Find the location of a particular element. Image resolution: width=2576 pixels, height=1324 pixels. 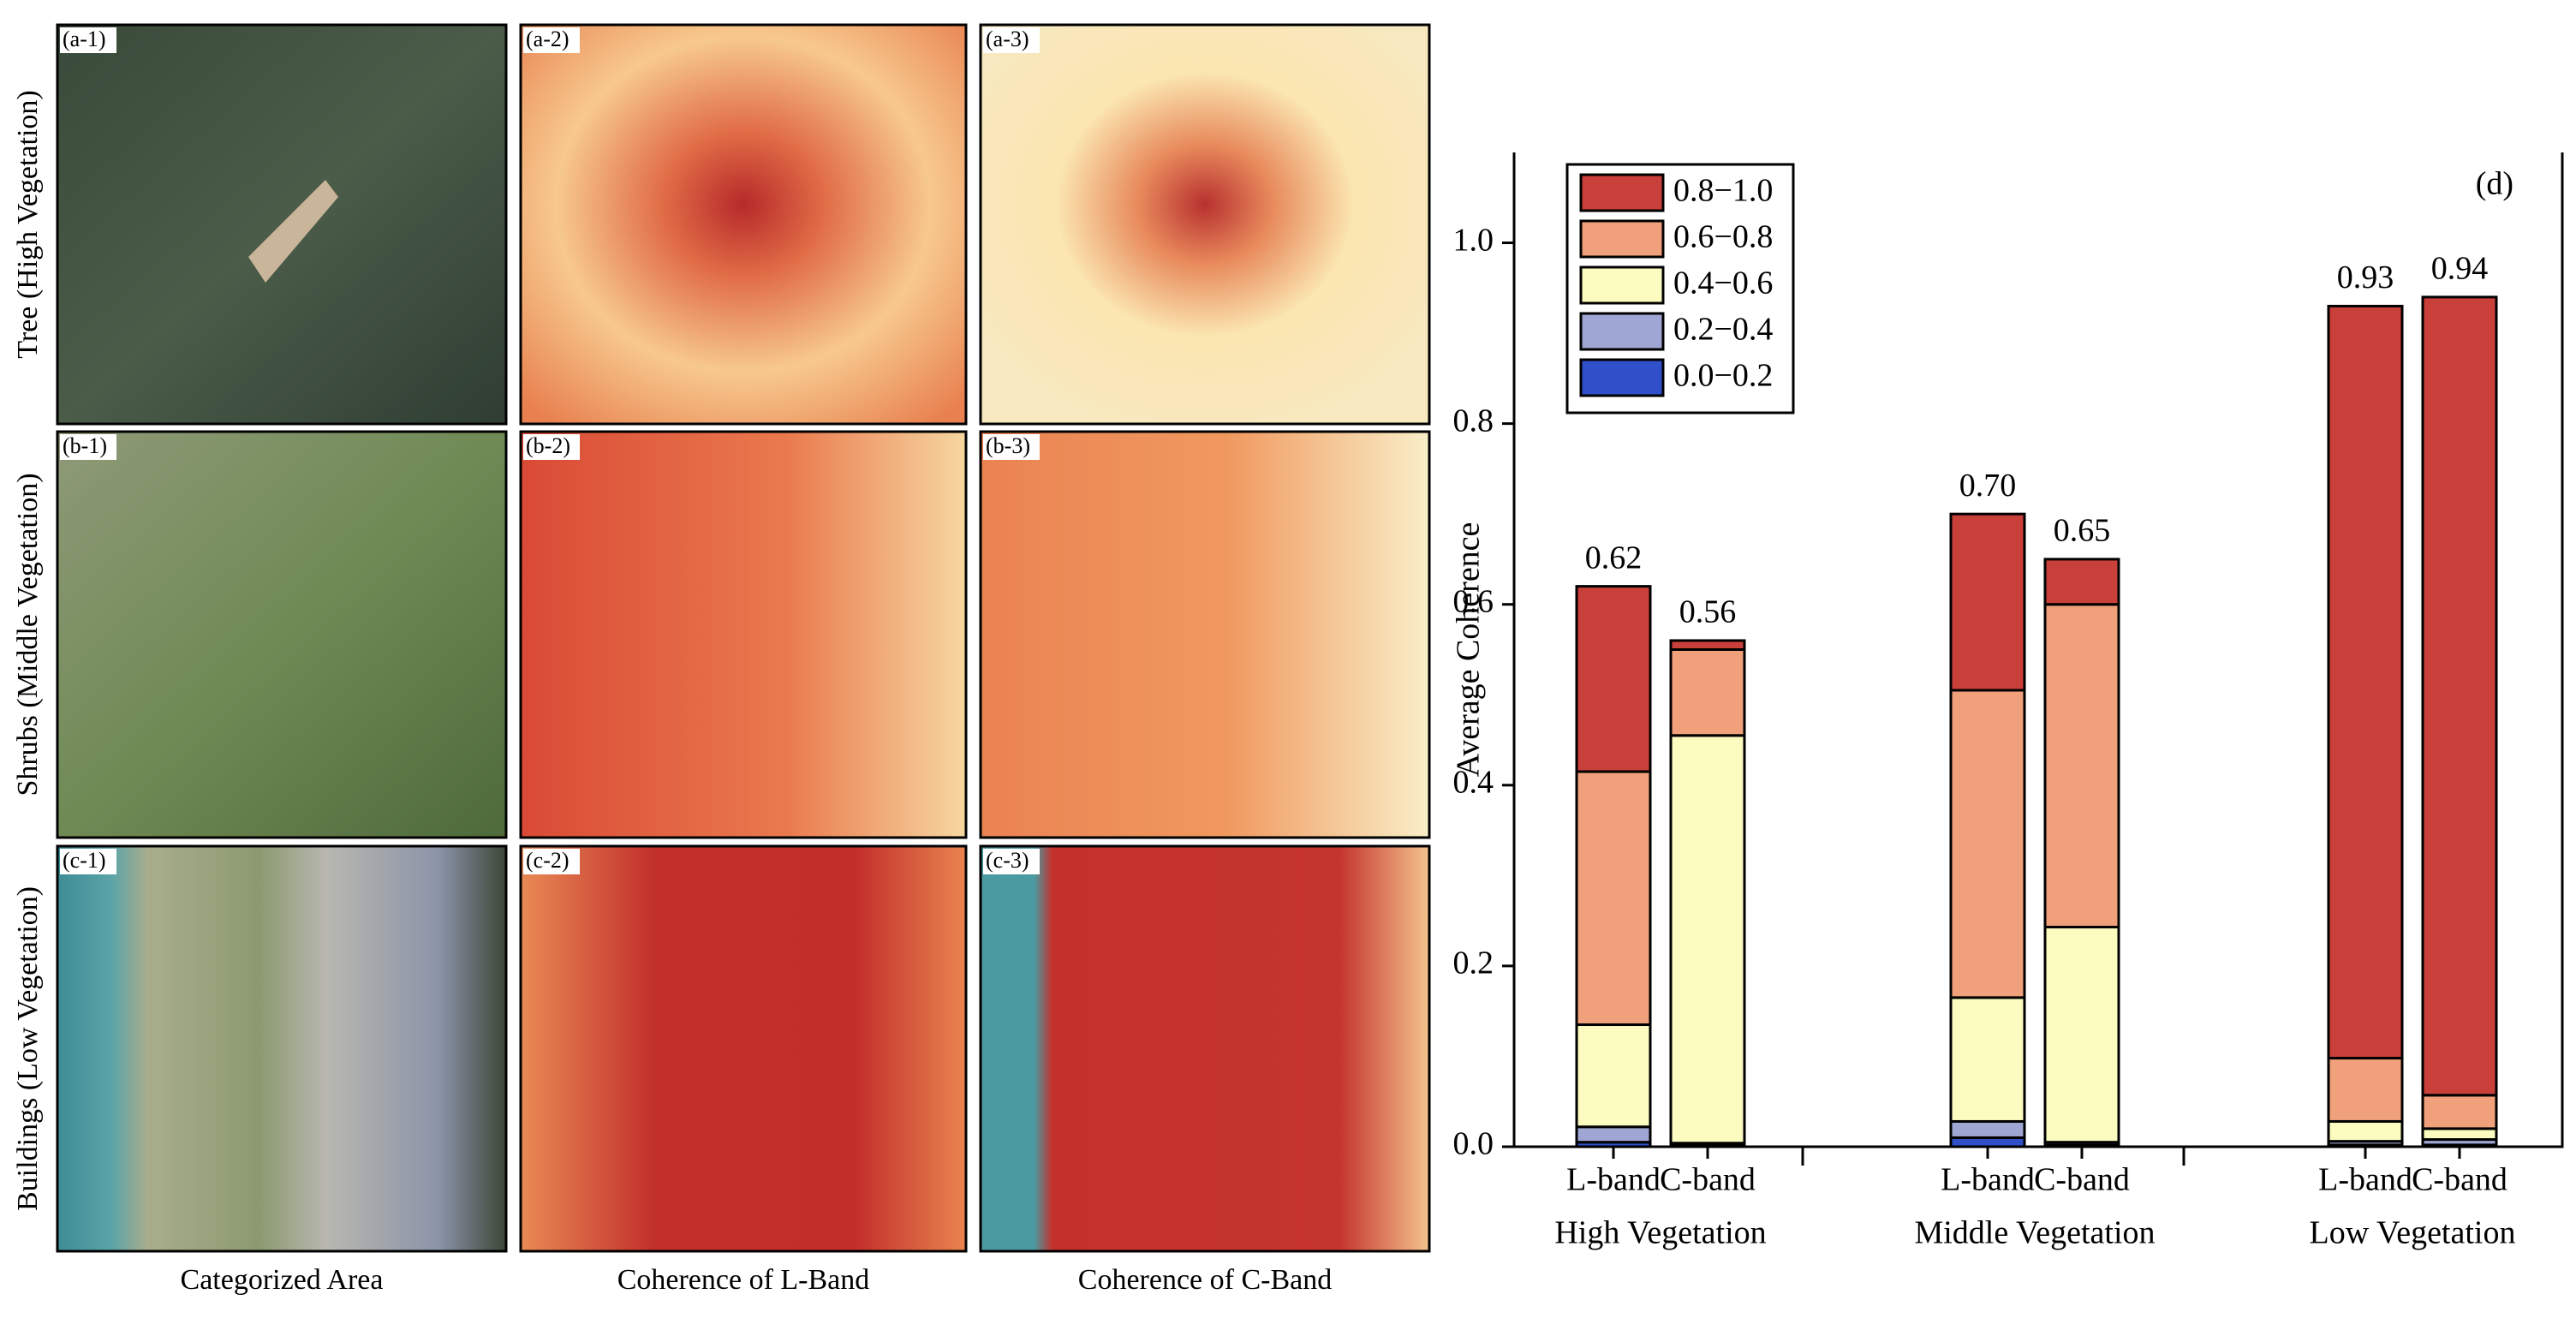

group-label: Low Vegetation is located at coordinates (2413, 1233).